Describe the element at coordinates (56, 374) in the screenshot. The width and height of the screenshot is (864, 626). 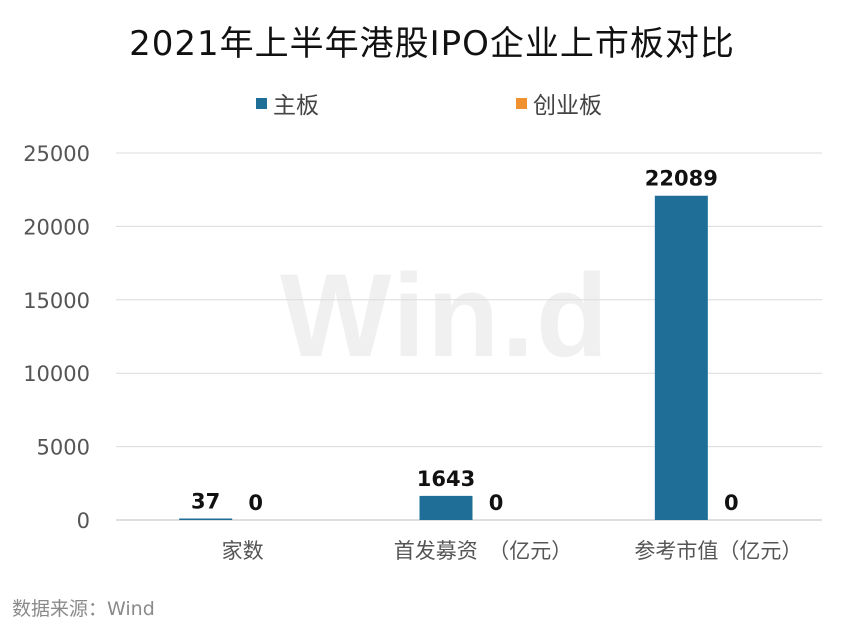
I see `y-tick-label-2: 10000` at that location.